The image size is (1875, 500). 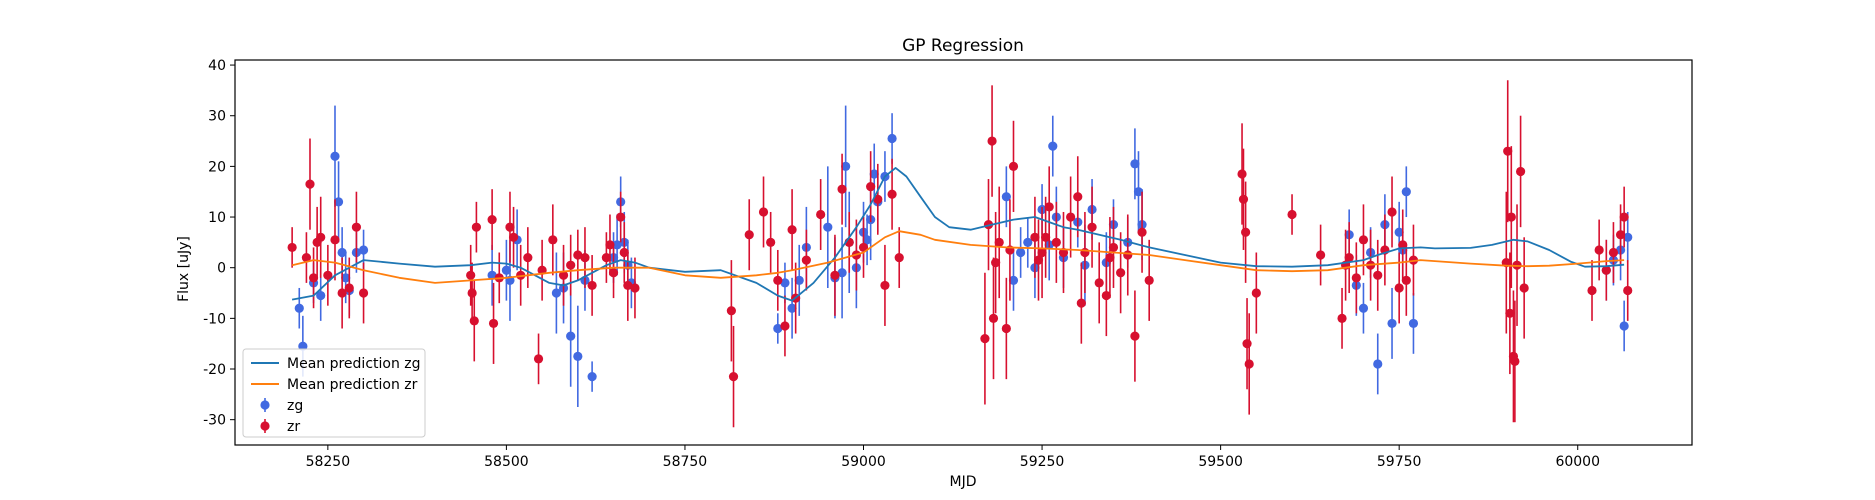 I want to click on y-axis-title: Flux [uJy], so click(x=184, y=269).